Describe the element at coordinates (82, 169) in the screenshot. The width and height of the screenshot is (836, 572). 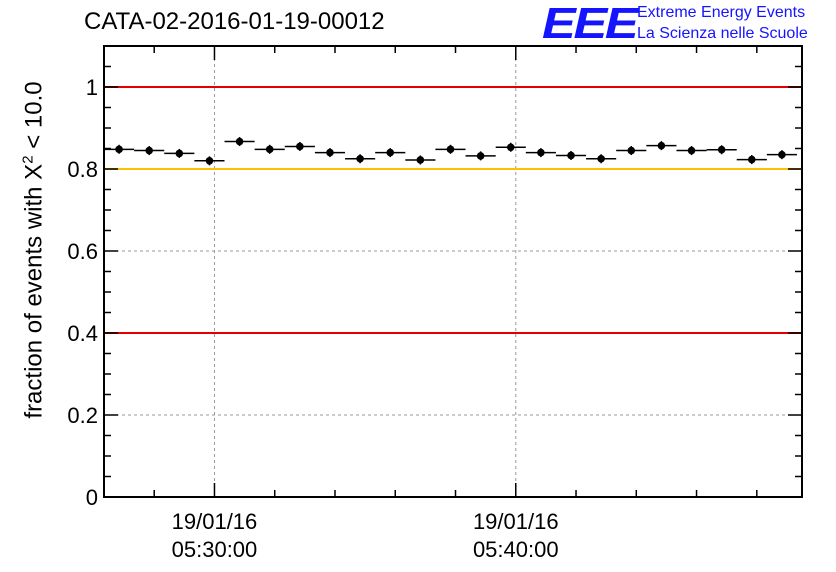
I see `y-tick-label: 0.8` at that location.